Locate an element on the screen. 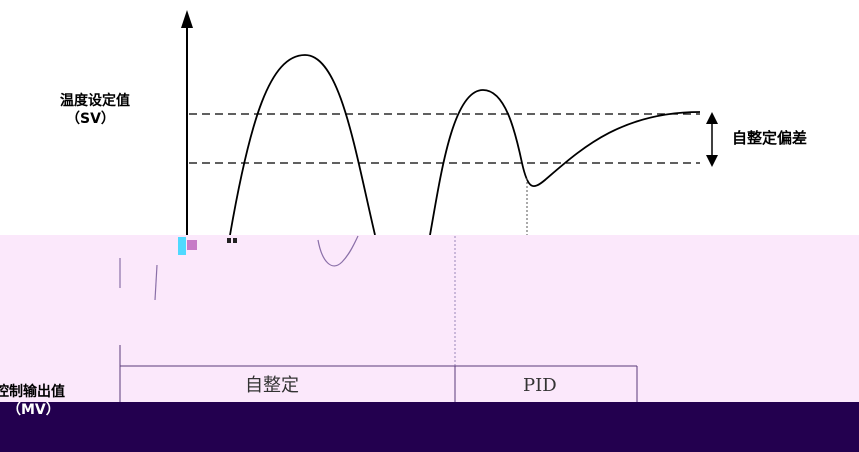 The height and width of the screenshot is (452, 859). bottom-dark-band is located at coordinates (429, 427).